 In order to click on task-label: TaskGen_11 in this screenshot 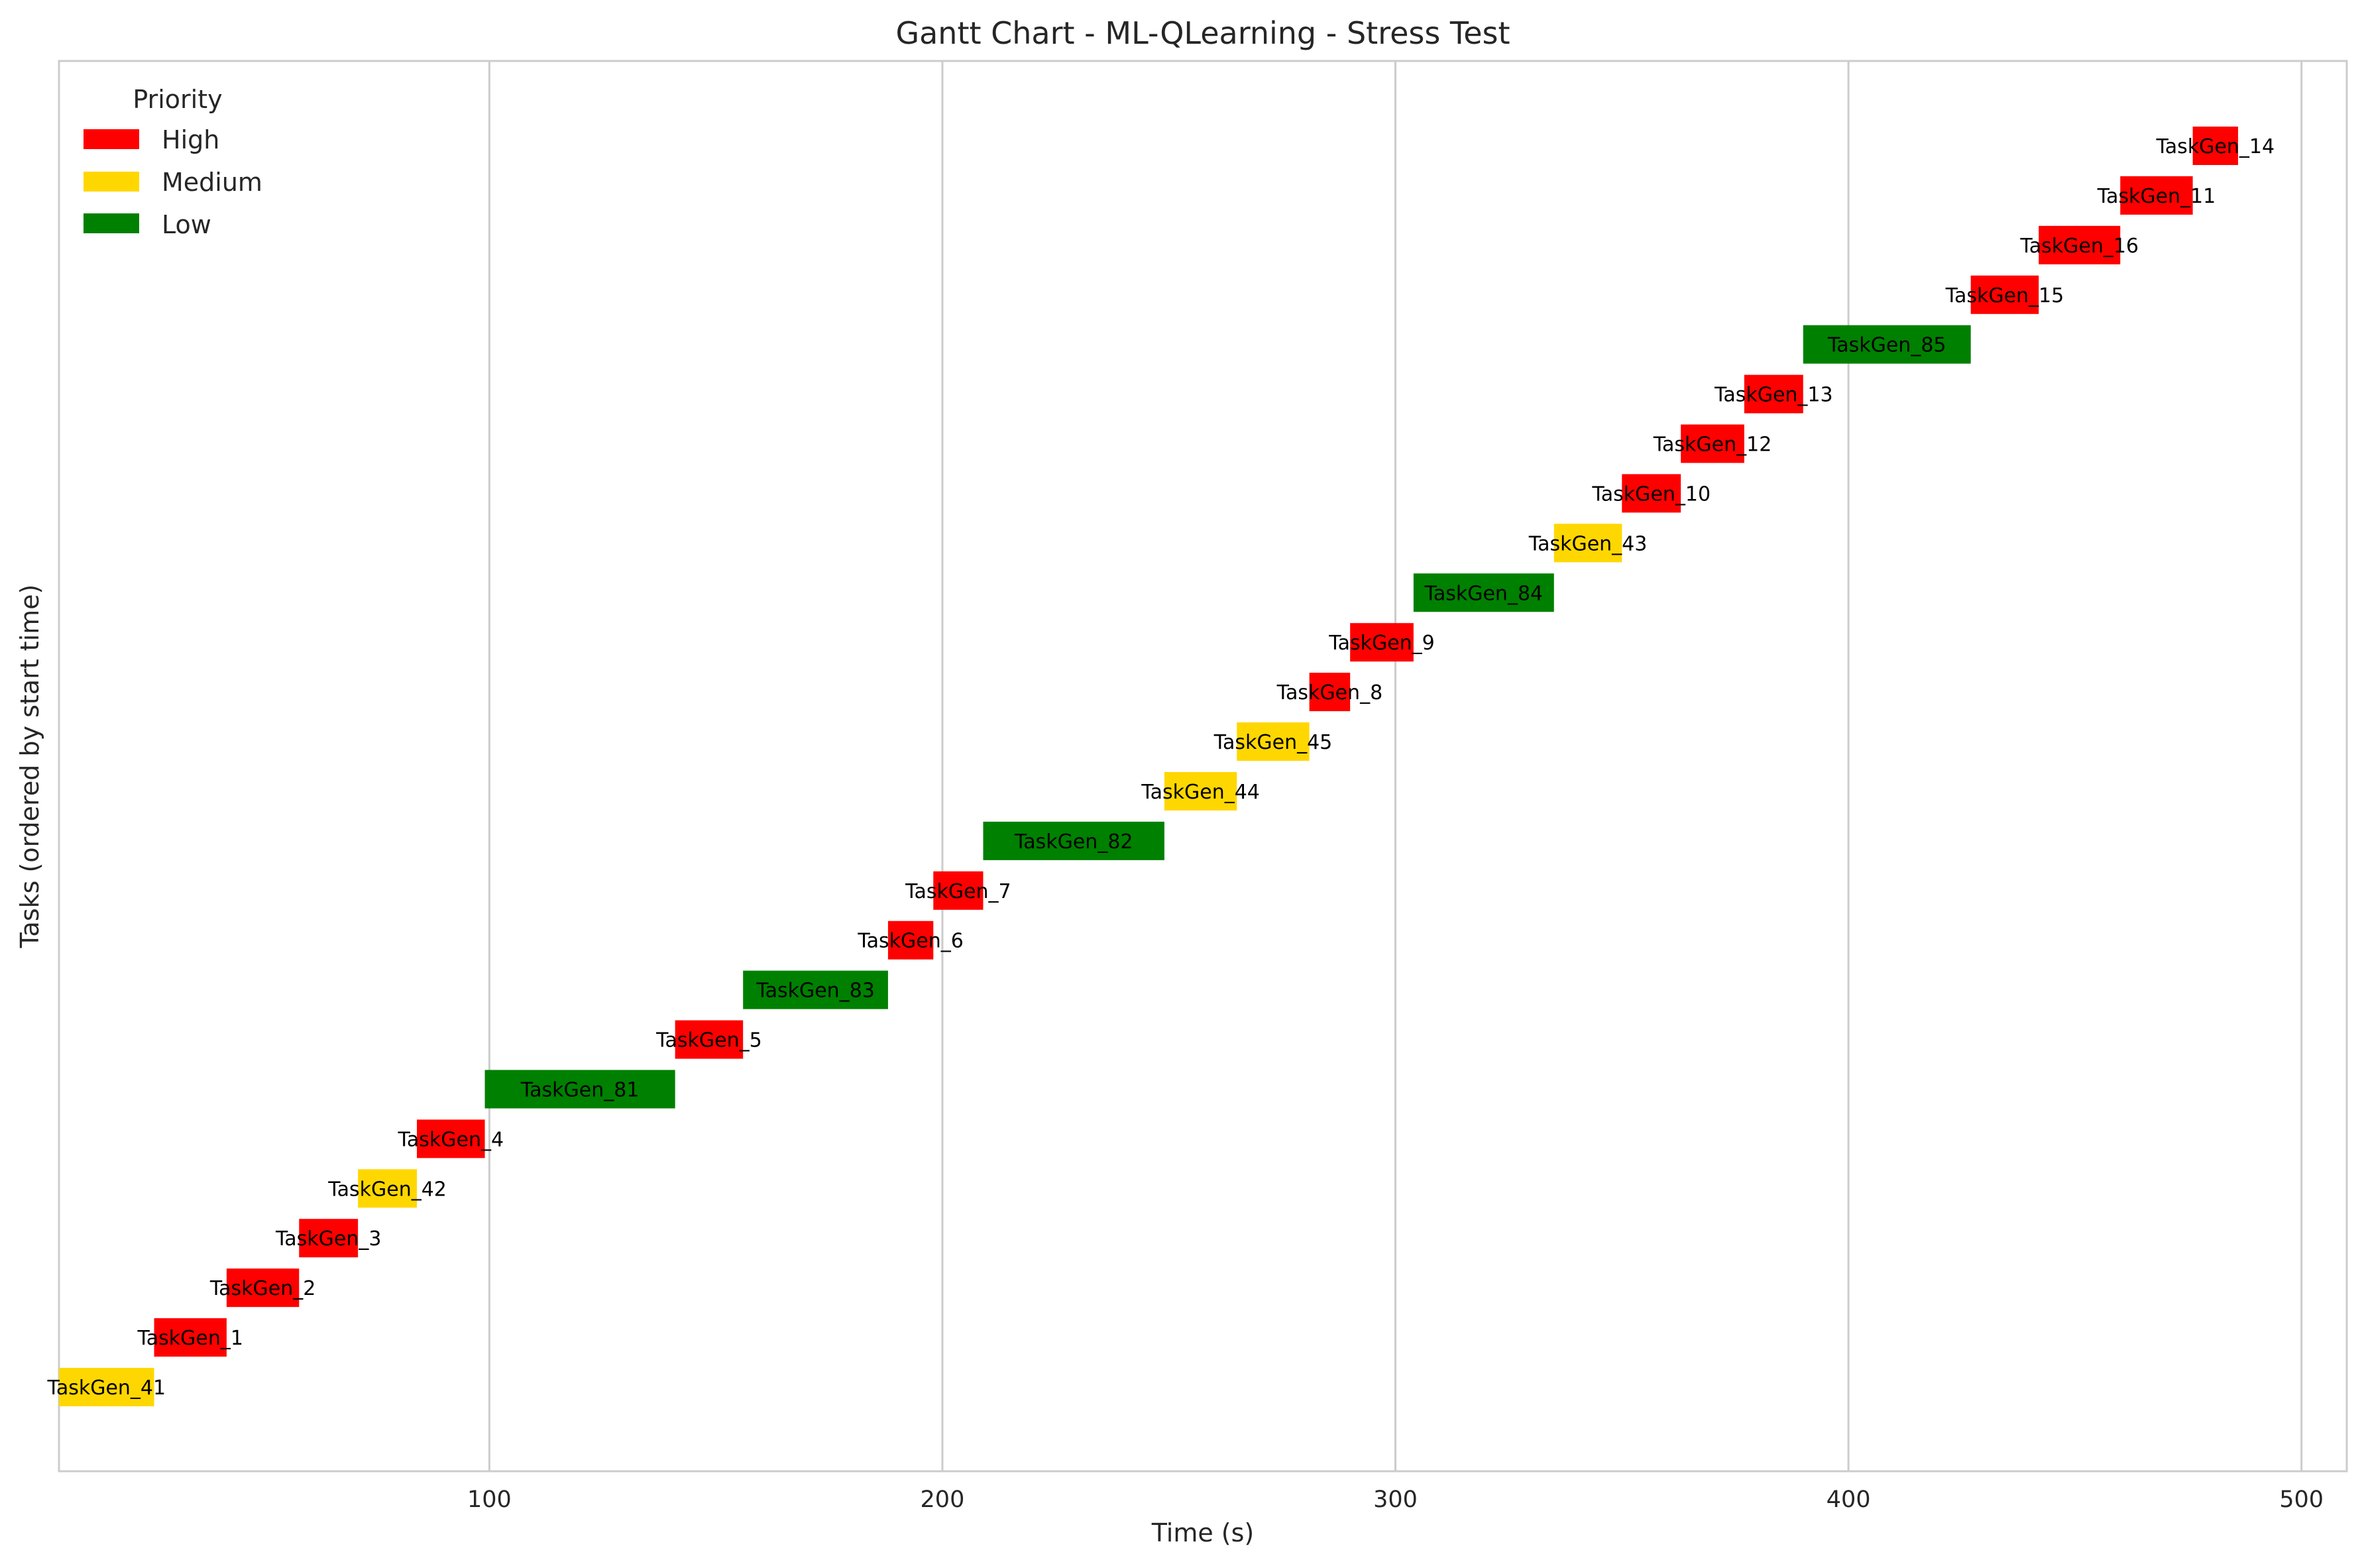, I will do `click(2156, 196)`.